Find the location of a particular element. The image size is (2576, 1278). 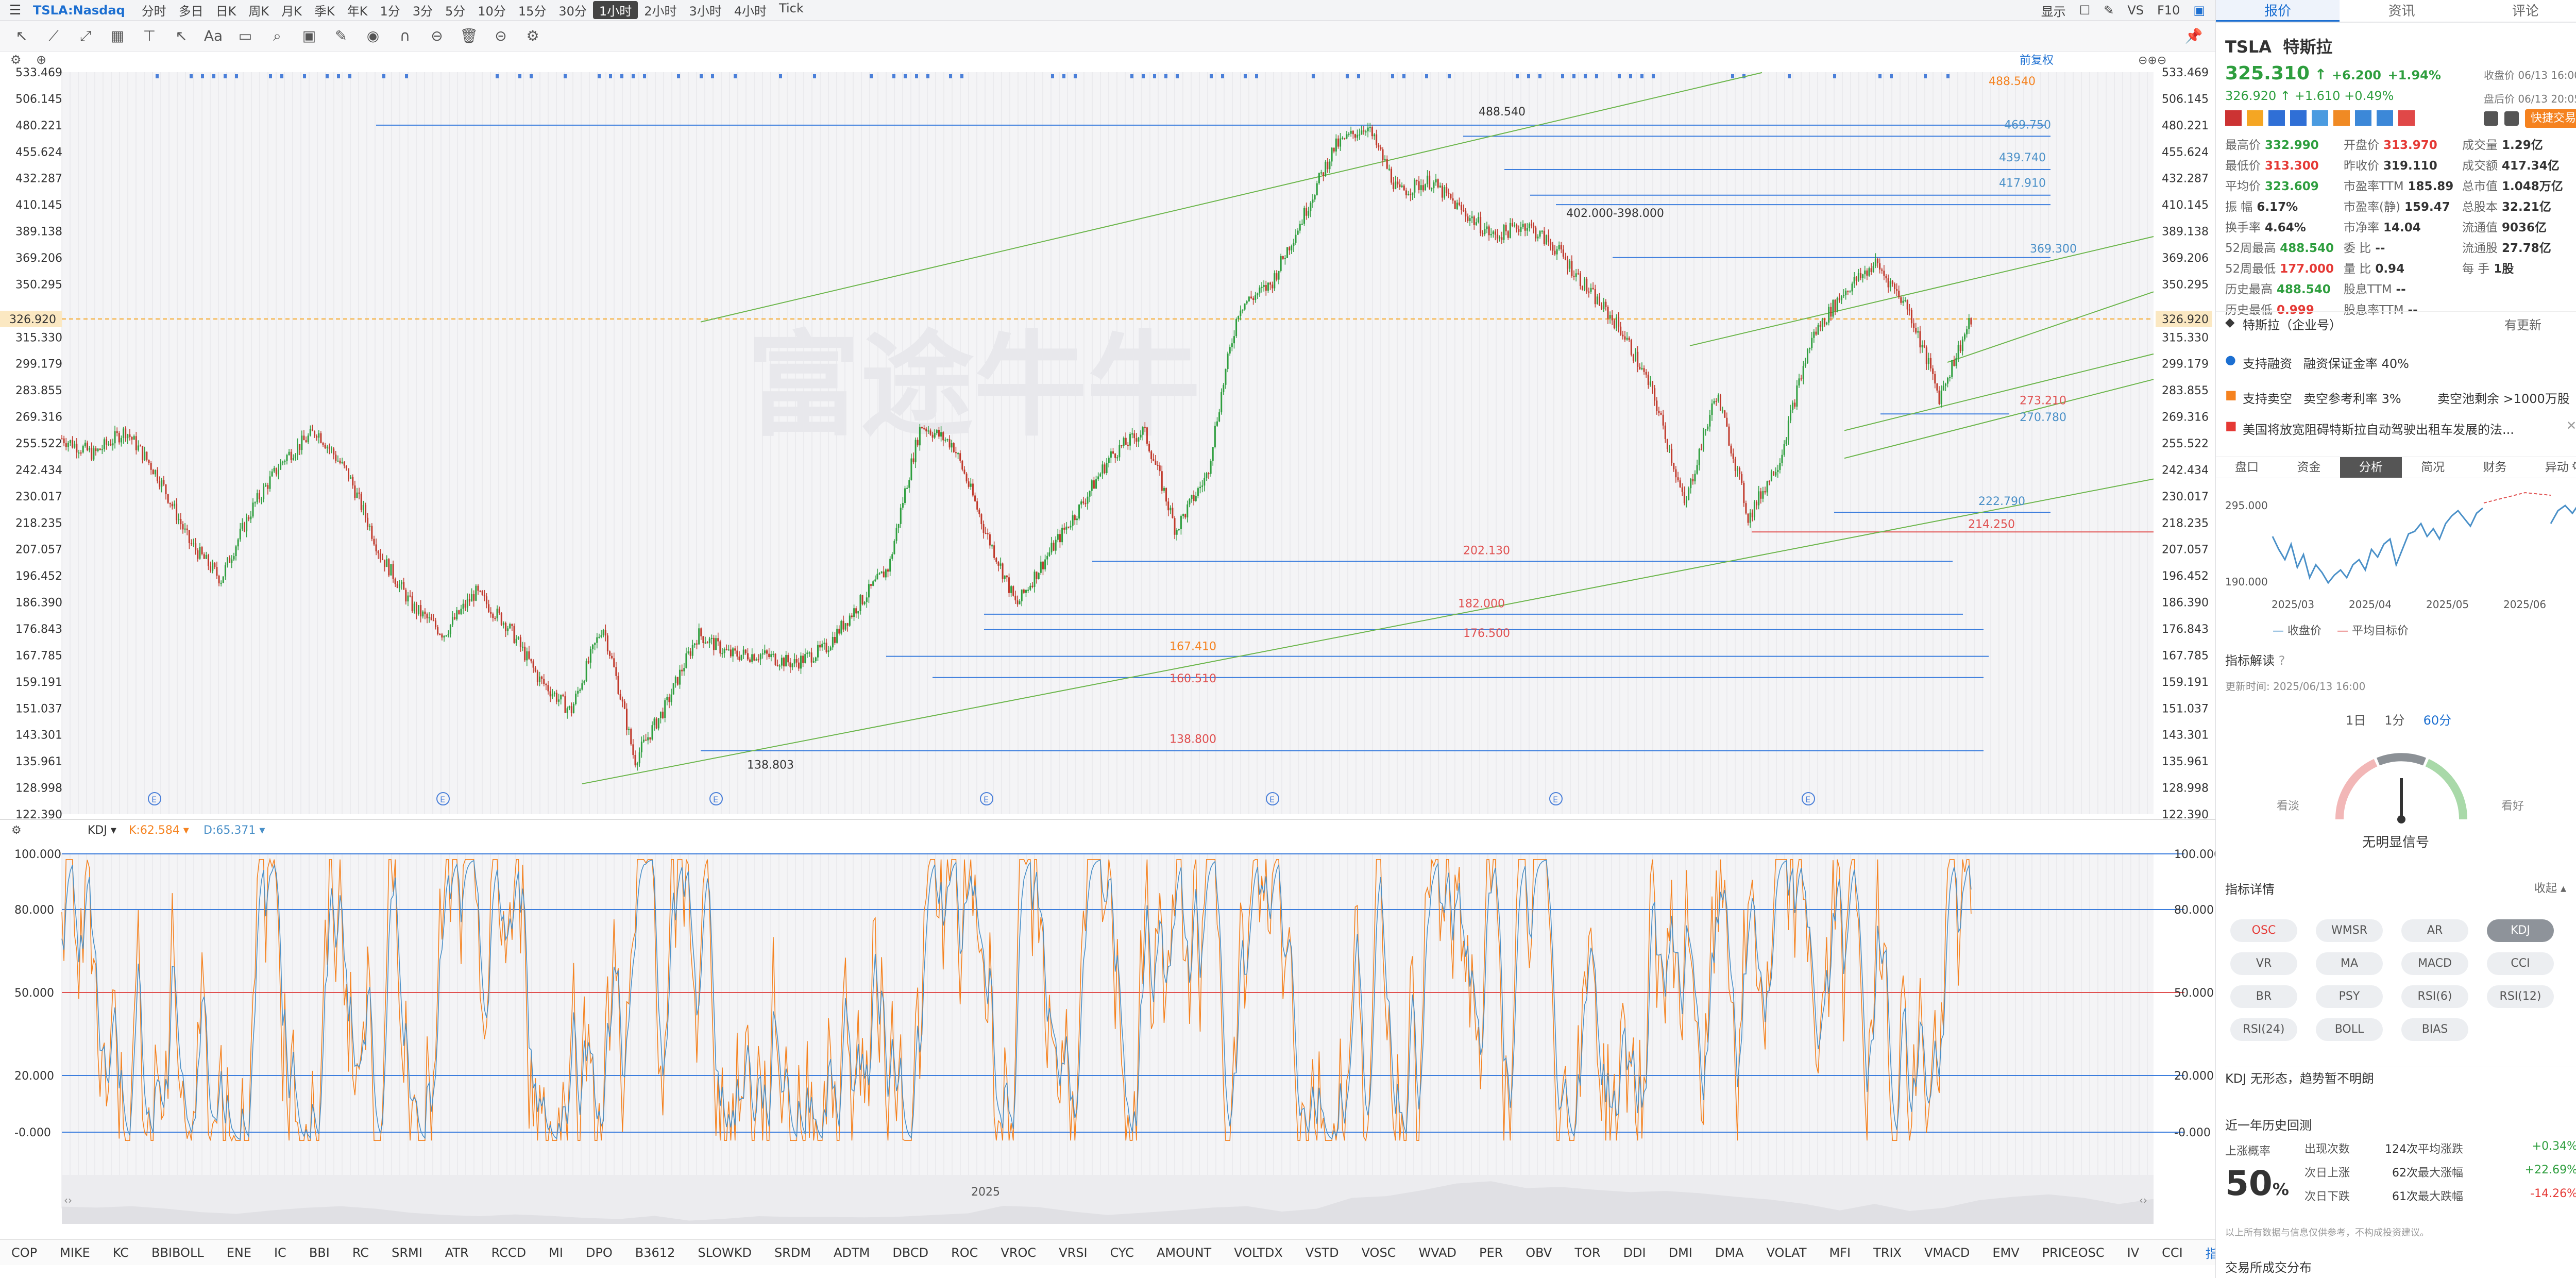

indicator-tab: DMI is located at coordinates (1680, 1253).